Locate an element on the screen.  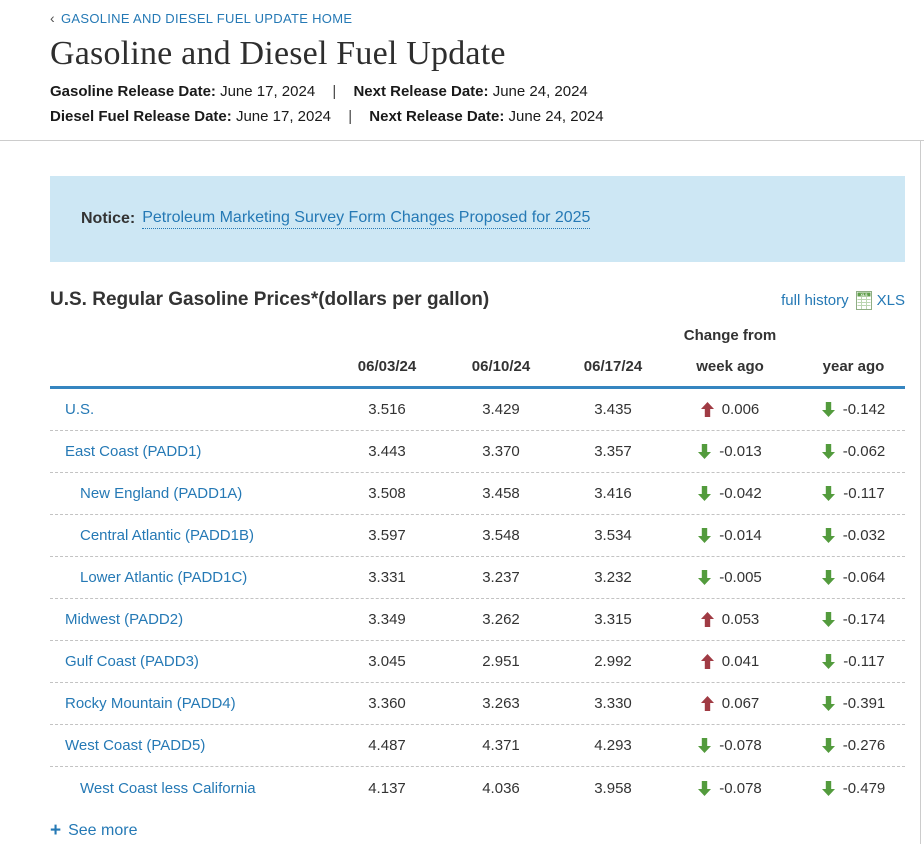
change-value: 0.006 is located at coordinates (740, 409).